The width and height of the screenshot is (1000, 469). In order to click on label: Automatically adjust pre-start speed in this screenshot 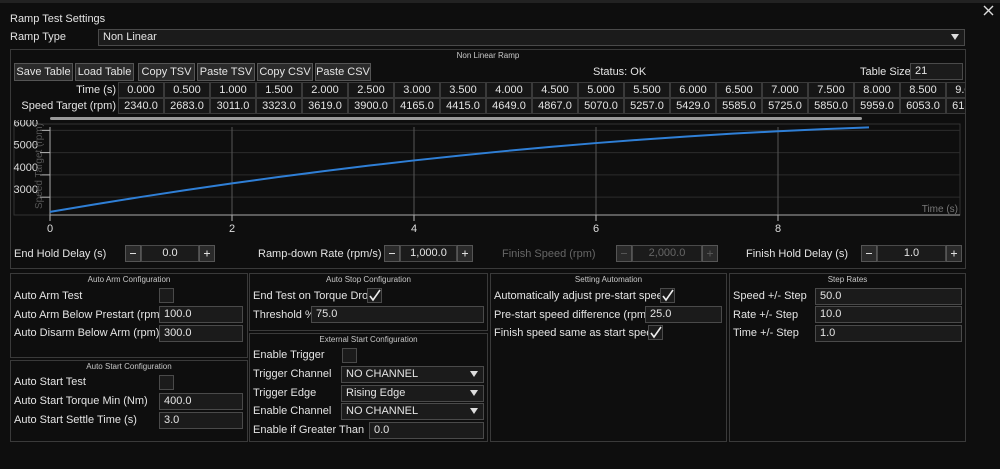, I will do `click(581, 296)`.